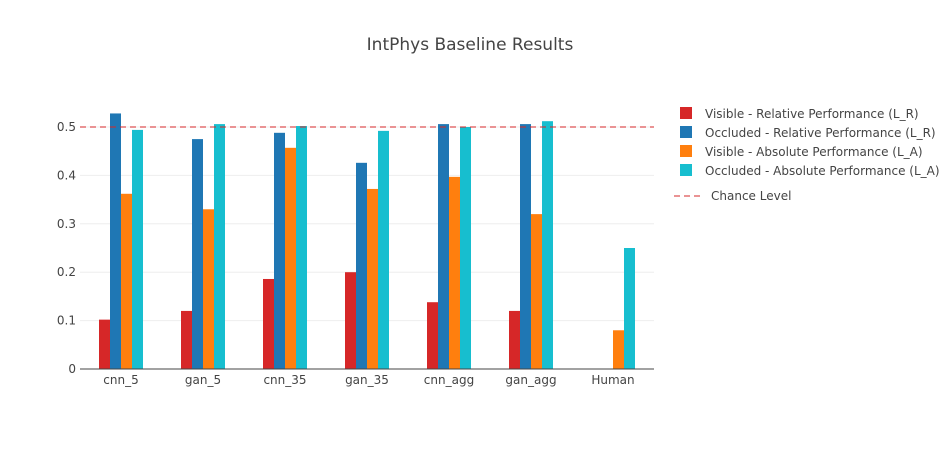 The width and height of the screenshot is (940, 450). I want to click on y-tick-label: 0.2, so click(66, 272).